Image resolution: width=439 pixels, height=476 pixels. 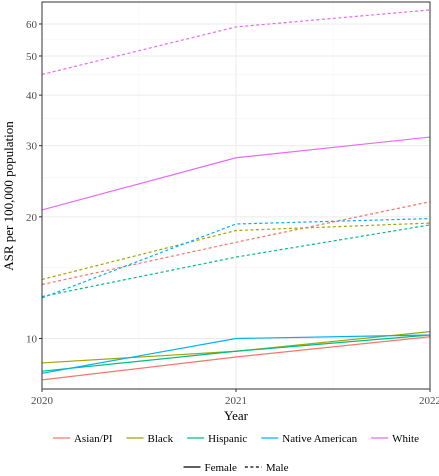 I want to click on x-tick-label: 2021, so click(x=236, y=401).